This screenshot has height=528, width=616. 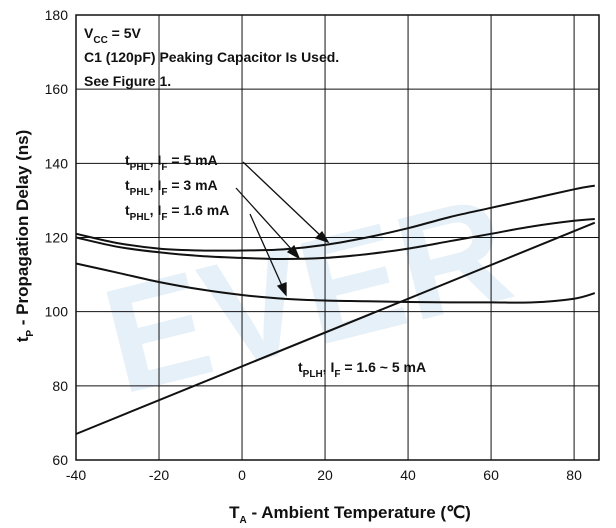 What do you see at coordinates (57, 312) in the screenshot?
I see `y-tick-label: 100` at bounding box center [57, 312].